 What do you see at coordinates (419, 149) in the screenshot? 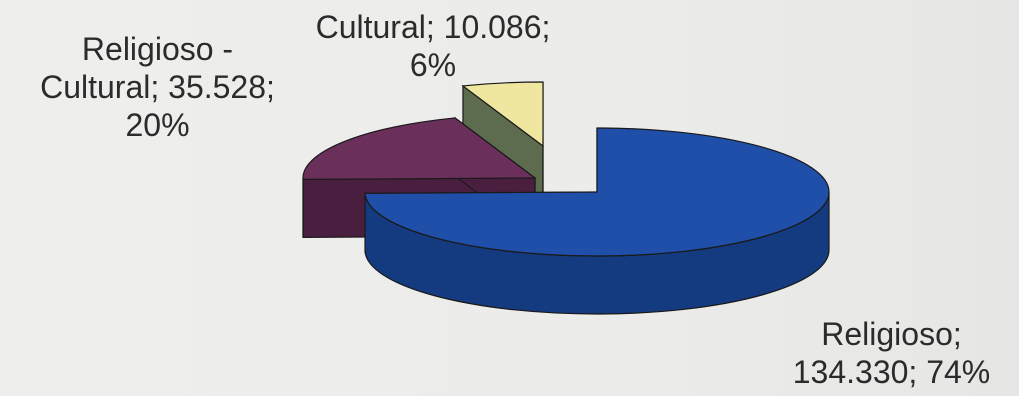
I see `pie-slice-top-religioso-cultural` at bounding box center [419, 149].